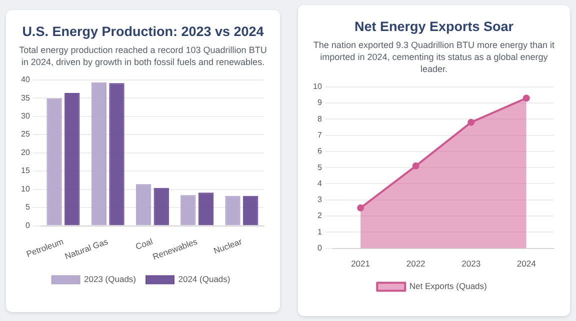  Describe the element at coordinates (434, 26) in the screenshot. I see `chart-title: Net Energy Exports Soar` at that location.